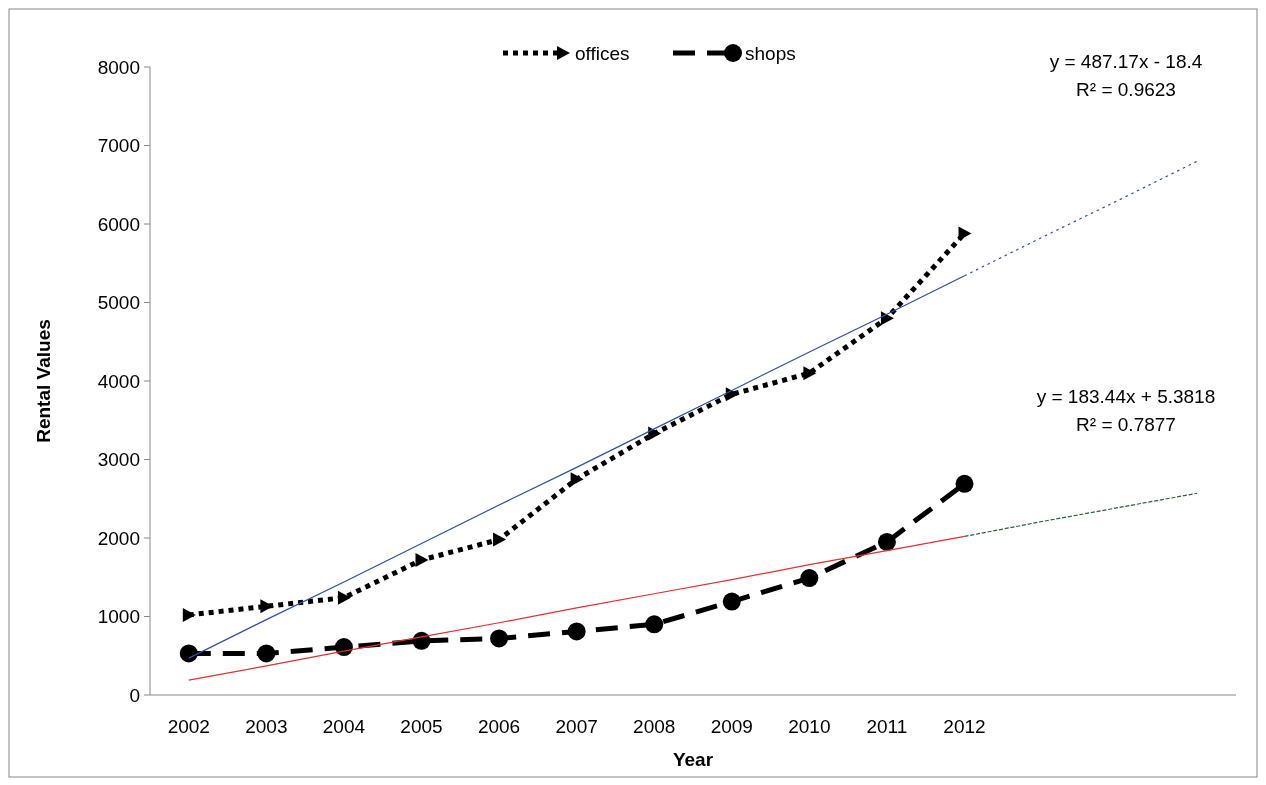  What do you see at coordinates (602, 53) in the screenshot?
I see `legend-label: offices` at bounding box center [602, 53].